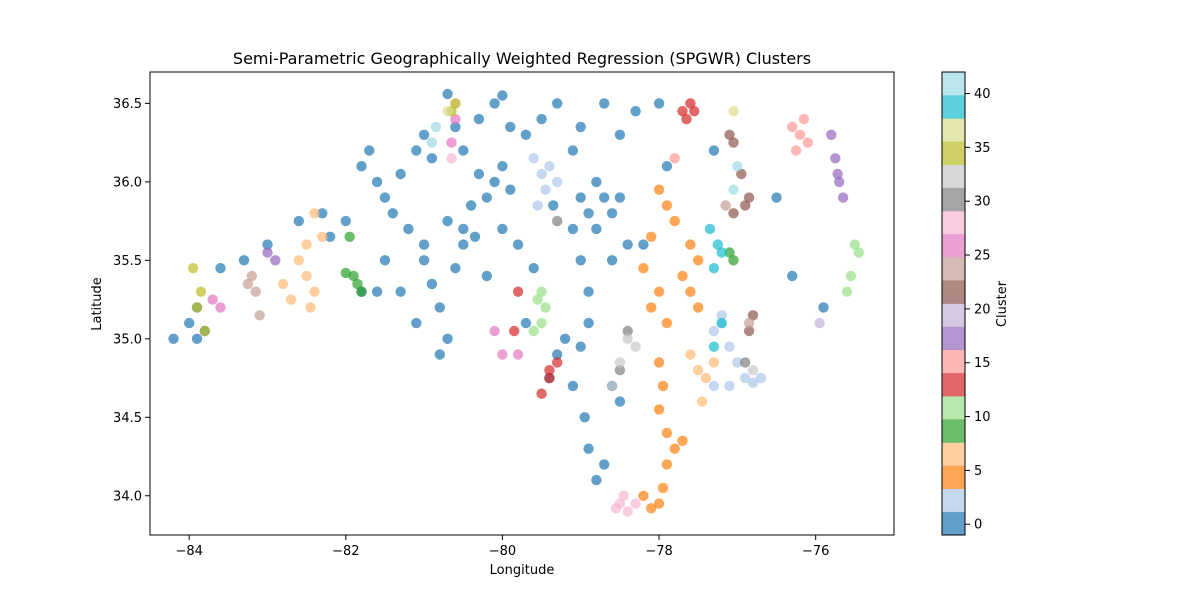 Image resolution: width=1200 pixels, height=604 pixels. What do you see at coordinates (131, 300) in the screenshot?
I see `y-axis: 34.0 34.5 35.0 35.5 36.0 36.5` at bounding box center [131, 300].